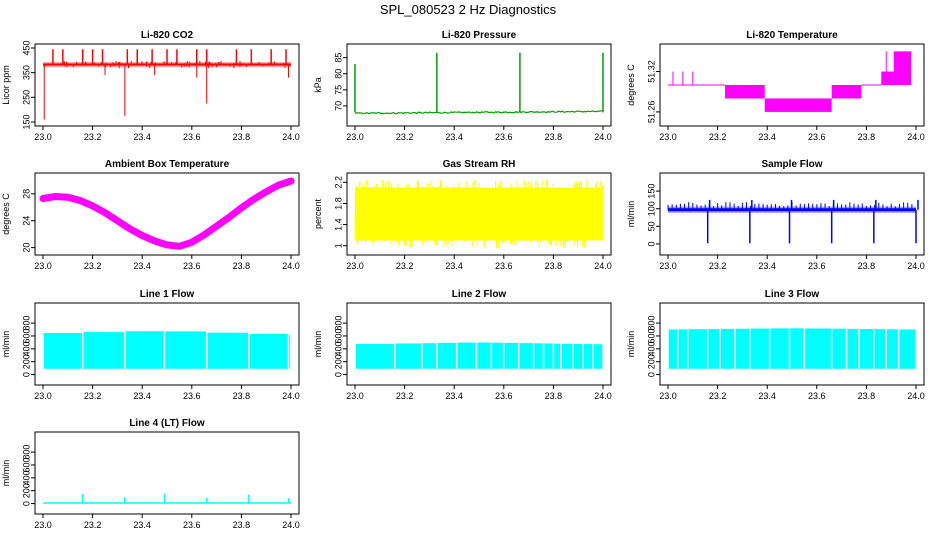 Image resolution: width=936 pixels, height=540 pixels. What do you see at coordinates (479, 83) in the screenshot?
I see `series-pressure` at bounding box center [479, 83].